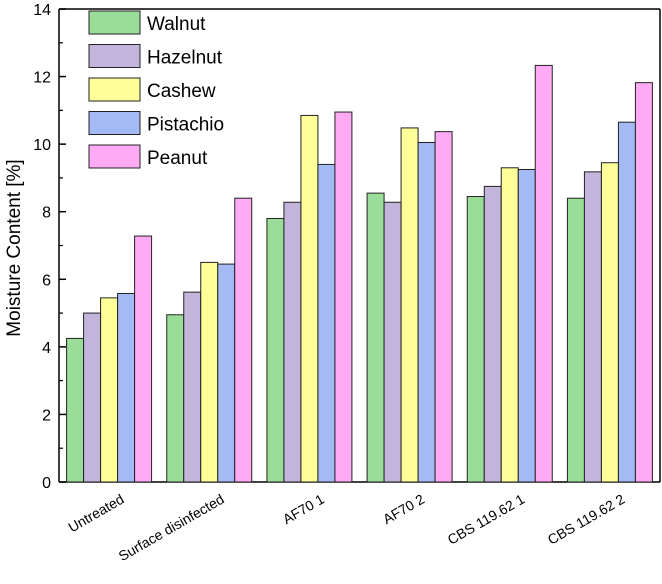  Describe the element at coordinates (42, 10) in the screenshot. I see `y-tick-label: 14` at that location.